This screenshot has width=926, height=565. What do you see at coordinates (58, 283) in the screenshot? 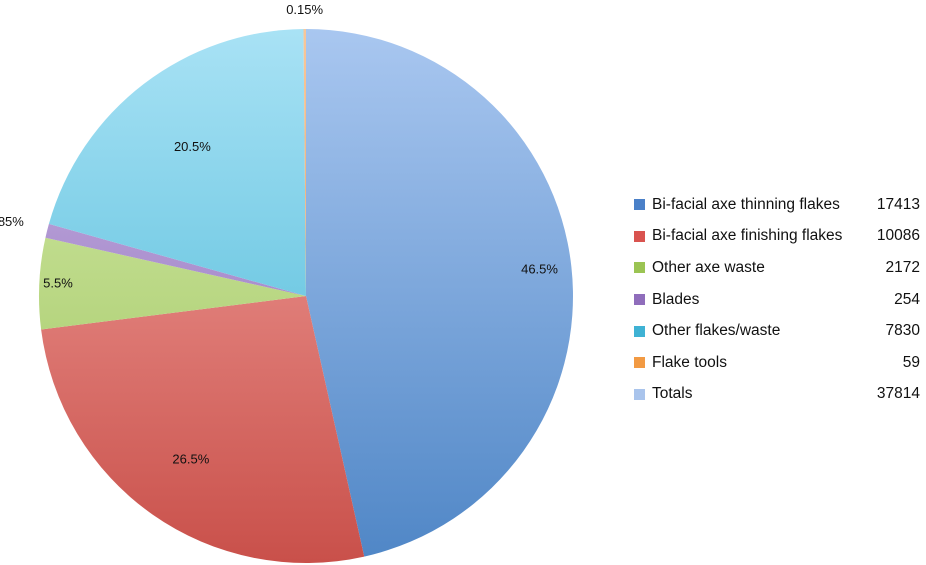
I see `slice-percent-label: 5.5%` at bounding box center [58, 283].